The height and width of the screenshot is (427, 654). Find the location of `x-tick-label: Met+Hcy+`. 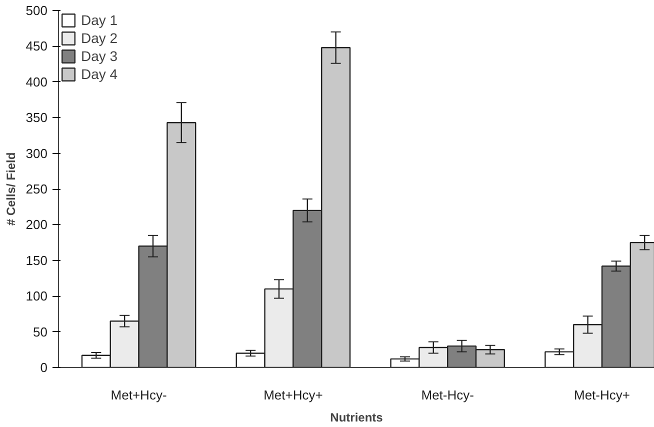

x-tick-label: Met+Hcy+ is located at coordinates (293, 395).